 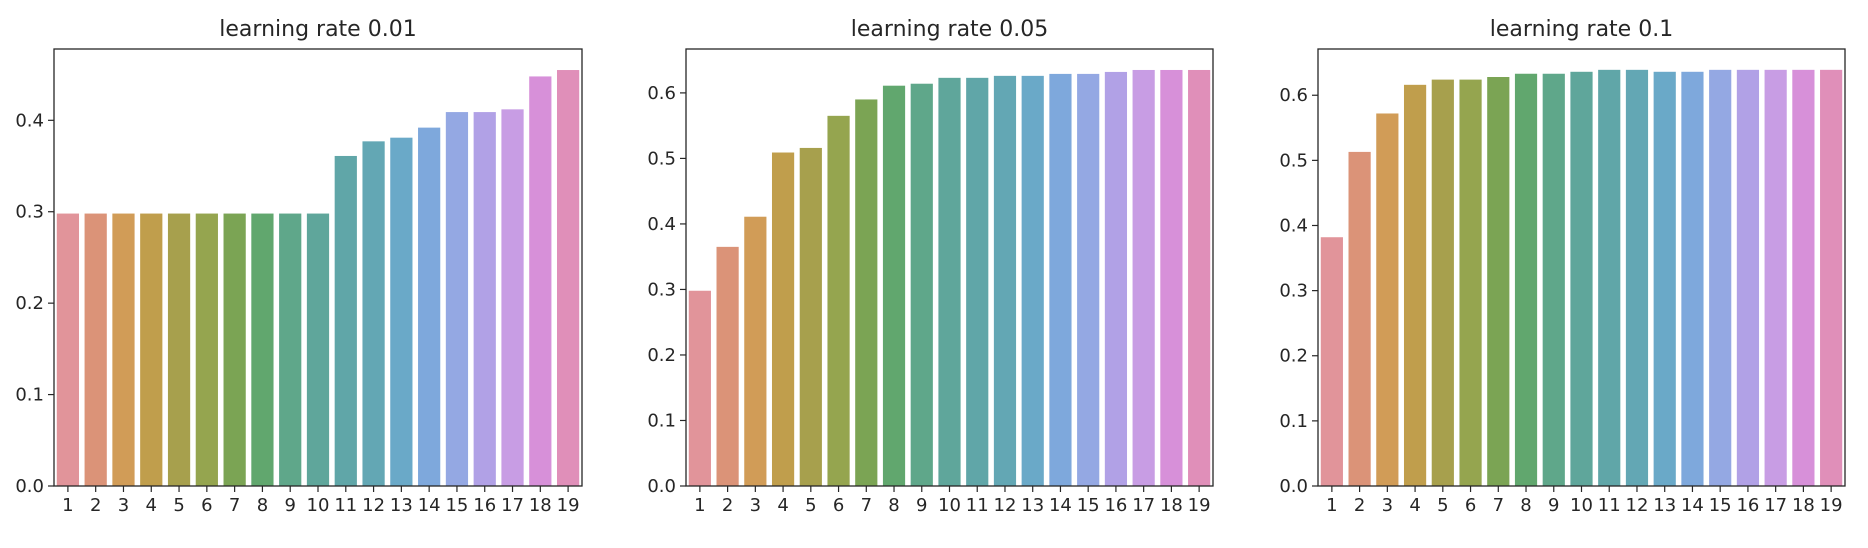 What do you see at coordinates (661, 93) in the screenshot?
I see `y-tick-label: 0.6` at bounding box center [661, 93].